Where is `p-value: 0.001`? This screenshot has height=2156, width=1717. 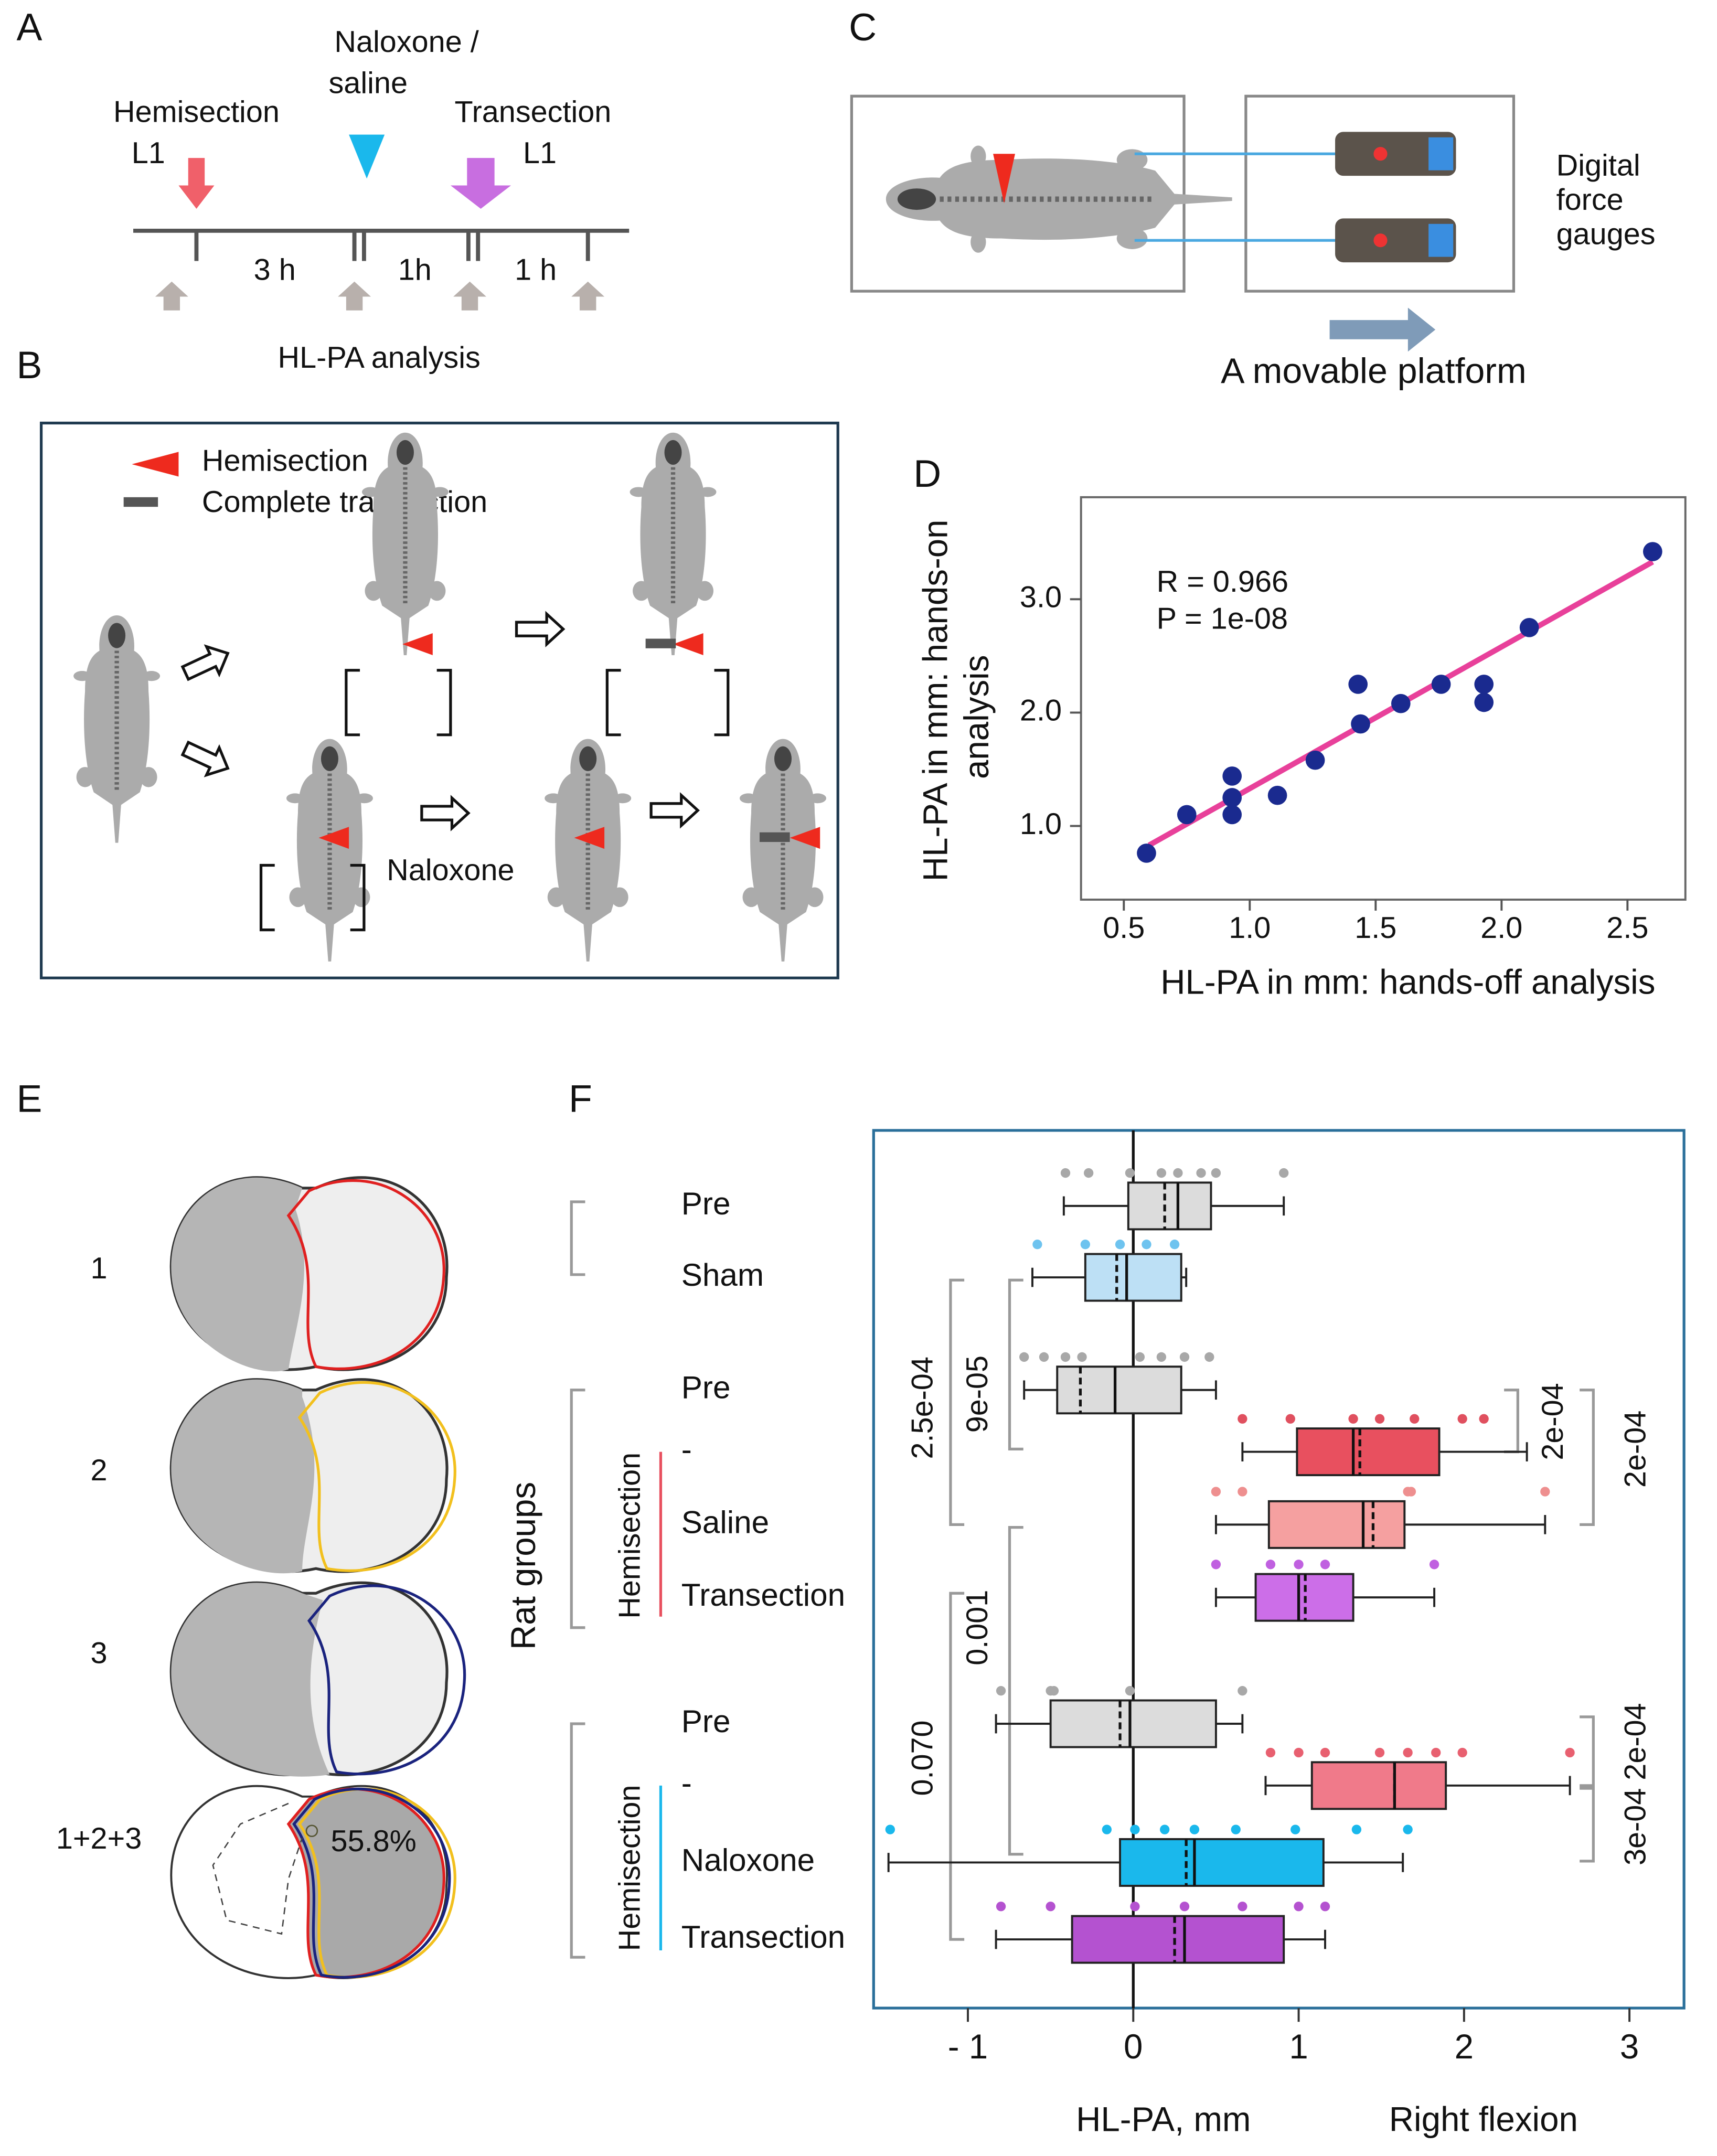 p-value: 0.001 is located at coordinates (977, 1628).